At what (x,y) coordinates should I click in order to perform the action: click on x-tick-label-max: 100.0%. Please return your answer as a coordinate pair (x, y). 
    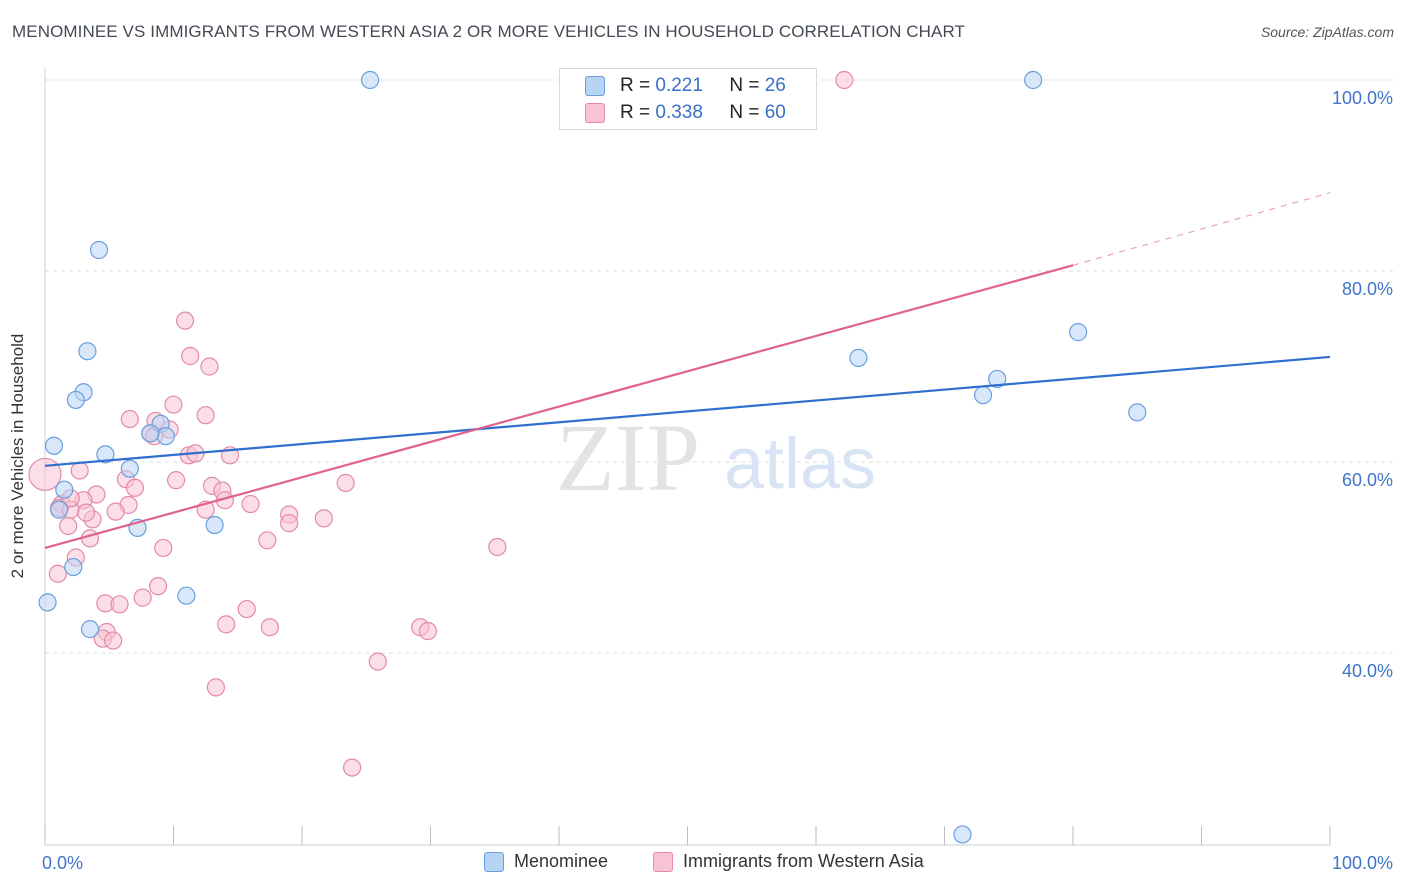
    Looking at the image, I should click on (1362, 863).